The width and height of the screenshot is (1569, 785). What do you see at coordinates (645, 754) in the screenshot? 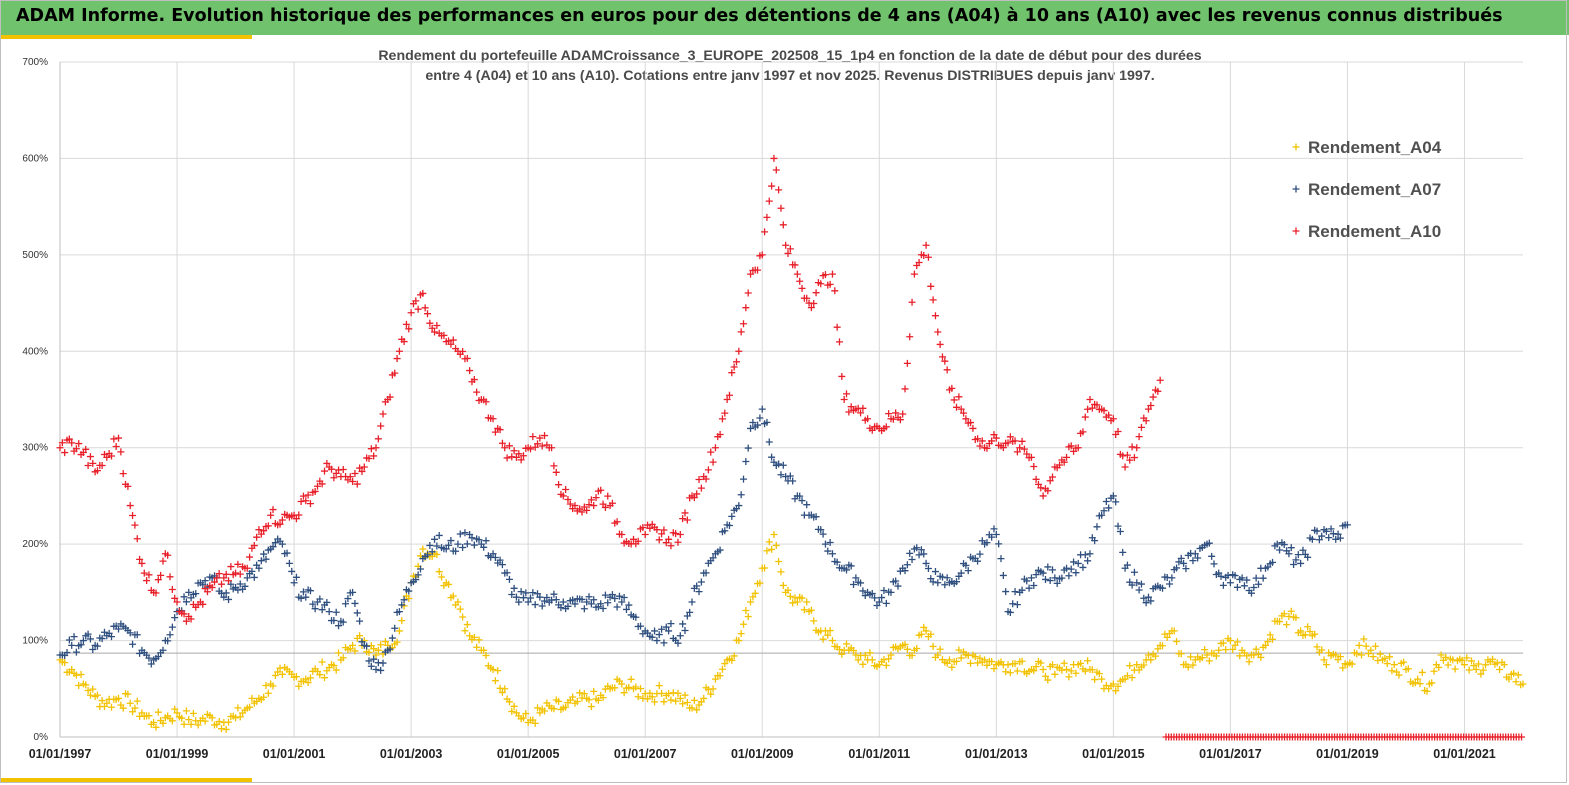
I see `x-tick-label: 01/01/2007` at bounding box center [645, 754].